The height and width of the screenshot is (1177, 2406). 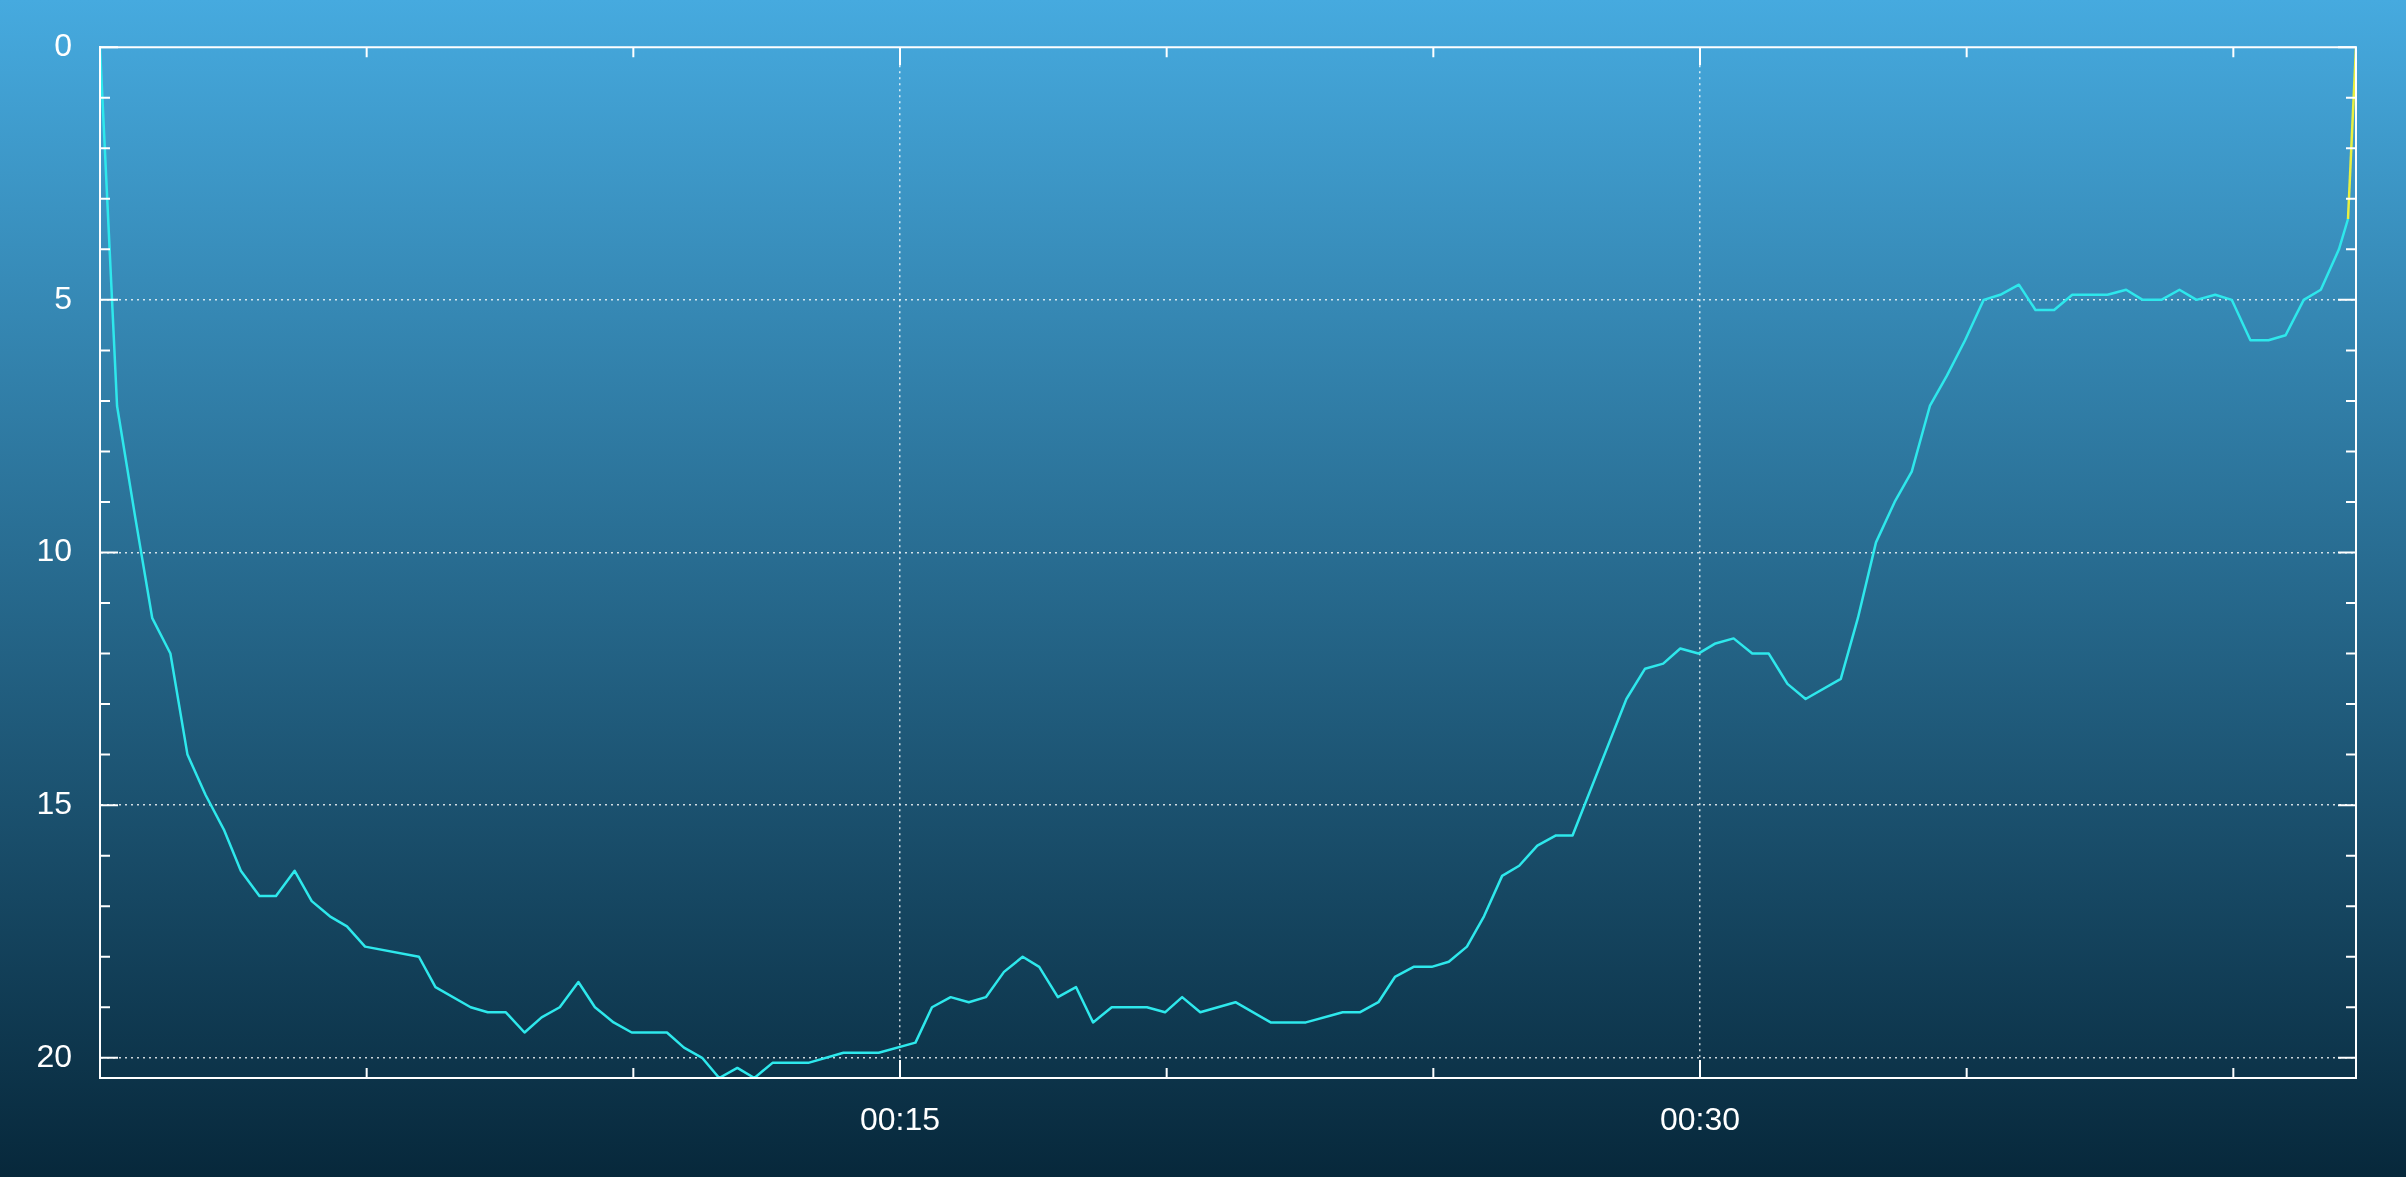 I want to click on y-tick-label: 10, so click(x=54, y=550).